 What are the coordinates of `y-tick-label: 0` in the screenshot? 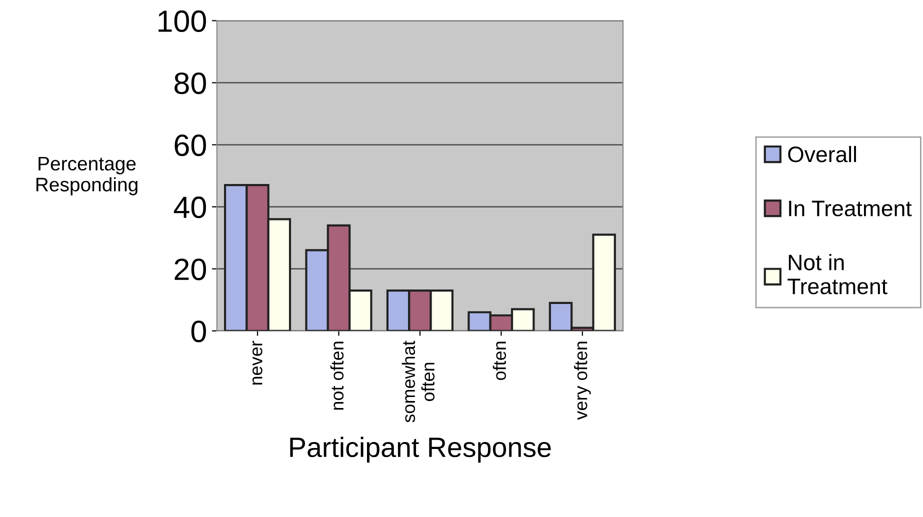 It's located at (198, 331).